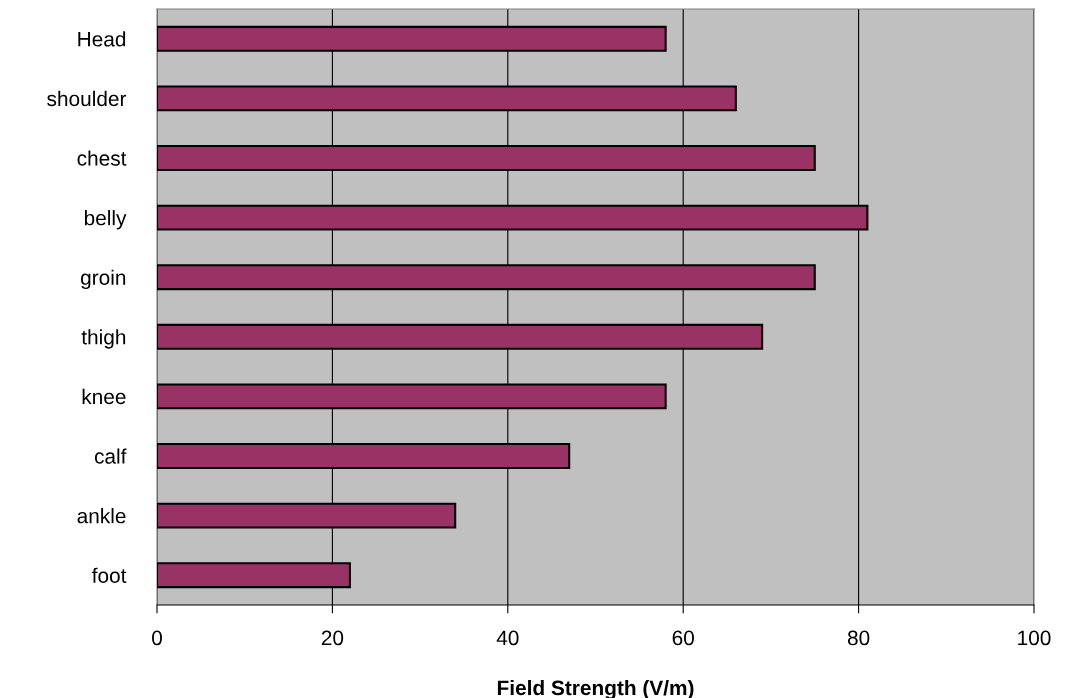 The height and width of the screenshot is (698, 1068). What do you see at coordinates (103, 279) in the screenshot?
I see `y-tick-label: groin` at bounding box center [103, 279].